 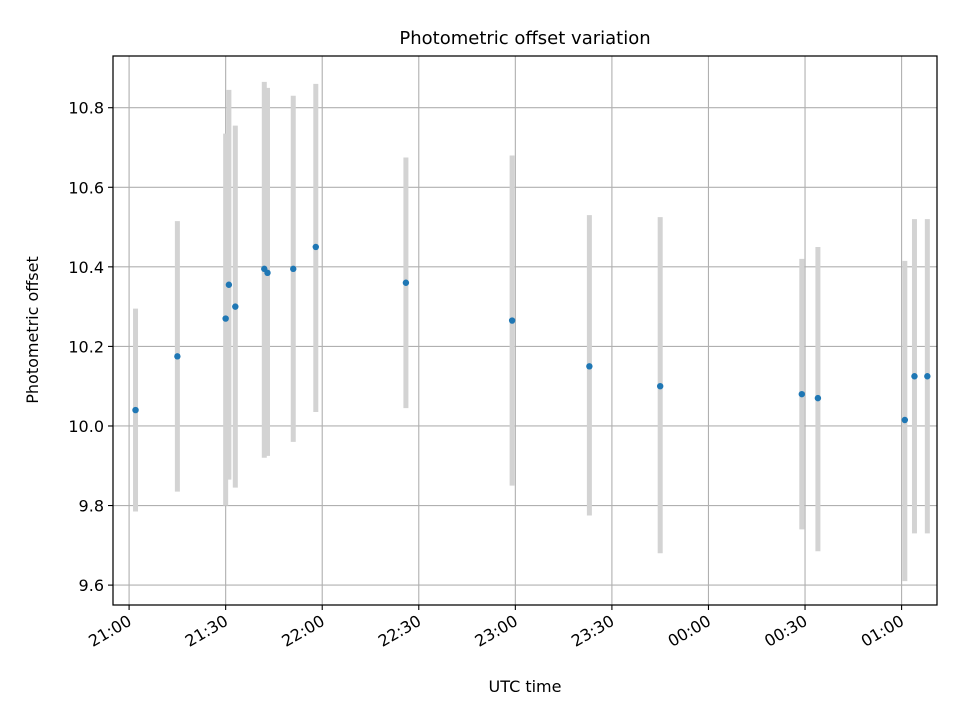 I want to click on y-axis-label: Photometric offset, so click(x=32, y=330).